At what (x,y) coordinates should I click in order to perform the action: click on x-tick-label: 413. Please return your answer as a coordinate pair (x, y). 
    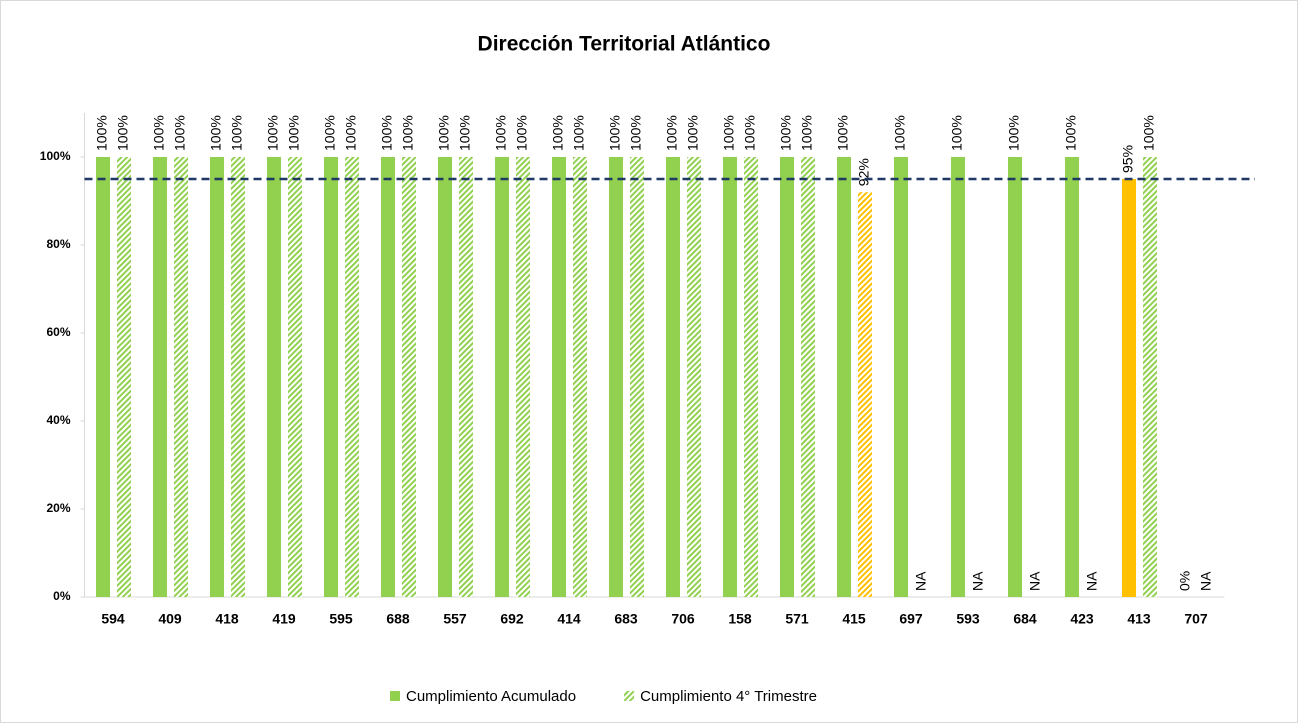
    Looking at the image, I should click on (1139, 619).